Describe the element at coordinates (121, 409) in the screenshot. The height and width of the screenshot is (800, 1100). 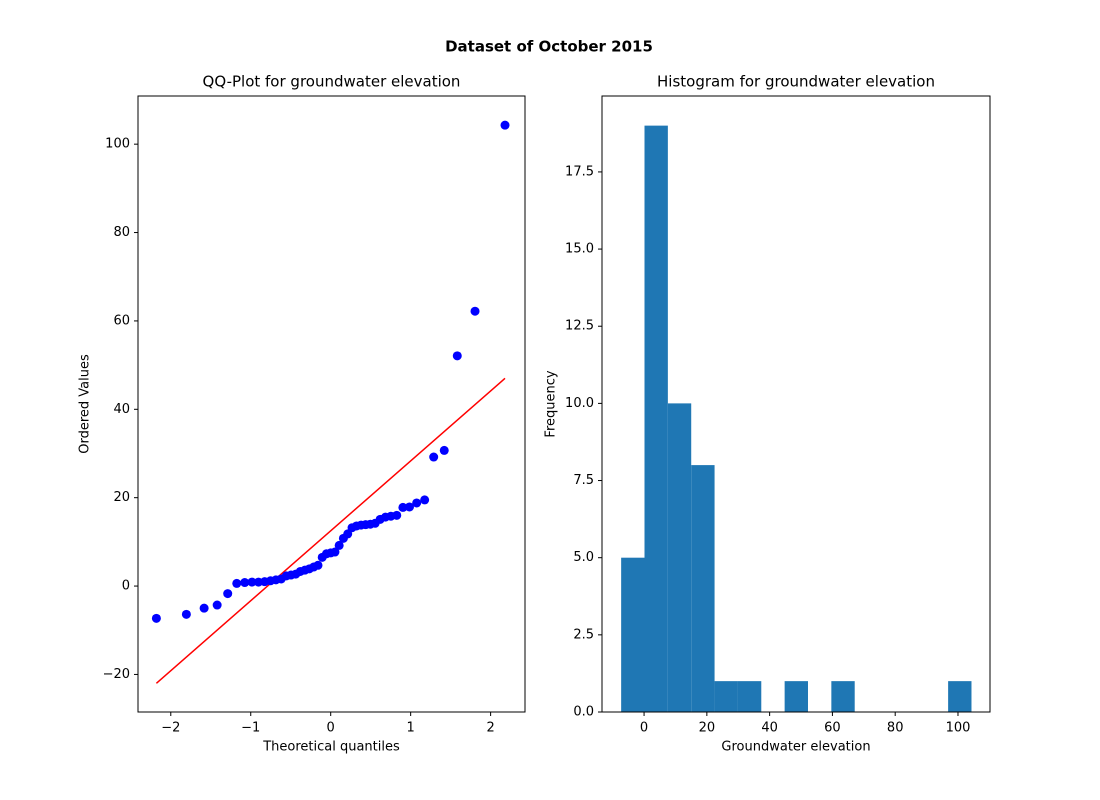
I see `y-tick-label: 40` at that location.